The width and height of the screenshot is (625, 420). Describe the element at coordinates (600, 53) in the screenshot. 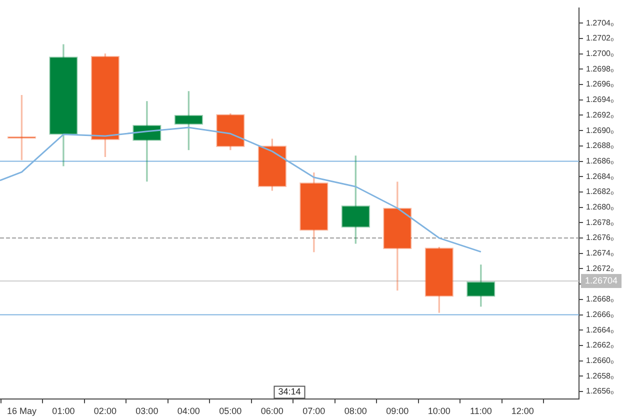

I see `y-tick-label: 1.2700₀` at that location.